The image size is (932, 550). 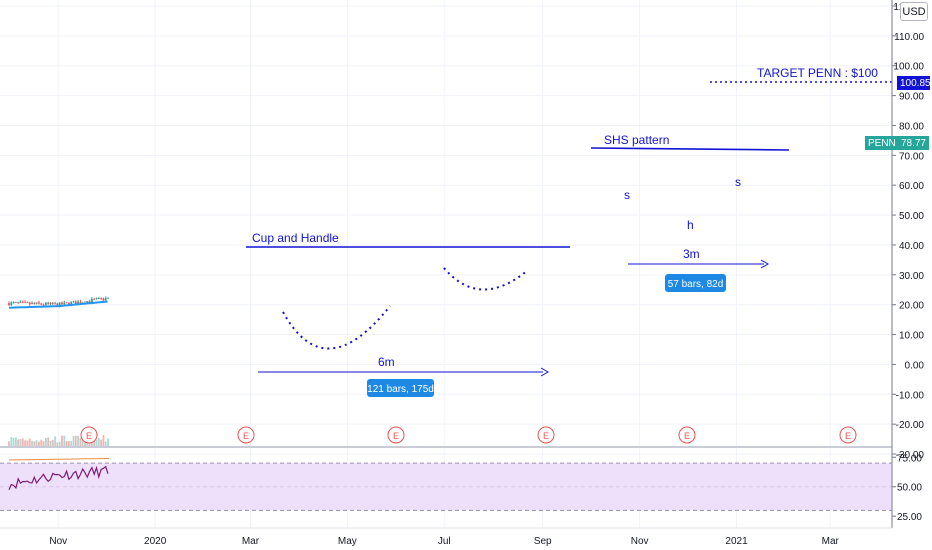 I want to click on target-label: TARGET PENN : $100, so click(x=817, y=73).